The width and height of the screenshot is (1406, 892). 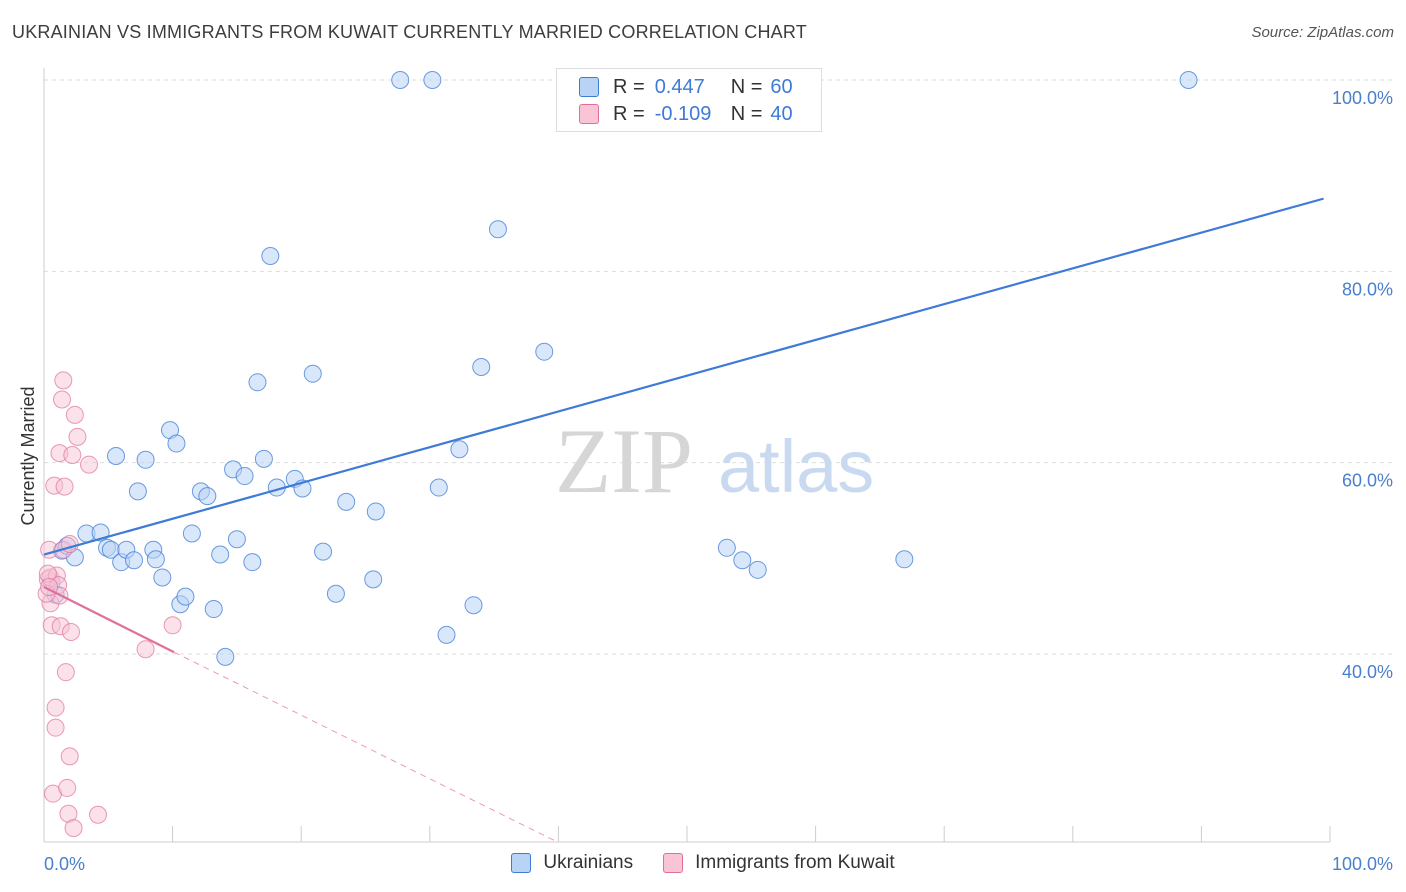 I want to click on legend-row-kuwait: R = -0.109 N = 40, so click(x=686, y=114).